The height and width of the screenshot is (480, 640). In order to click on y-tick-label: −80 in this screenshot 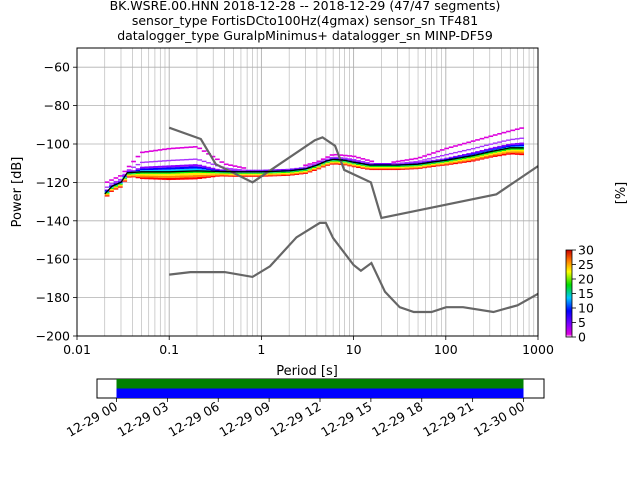, I will do `click(57, 105)`.